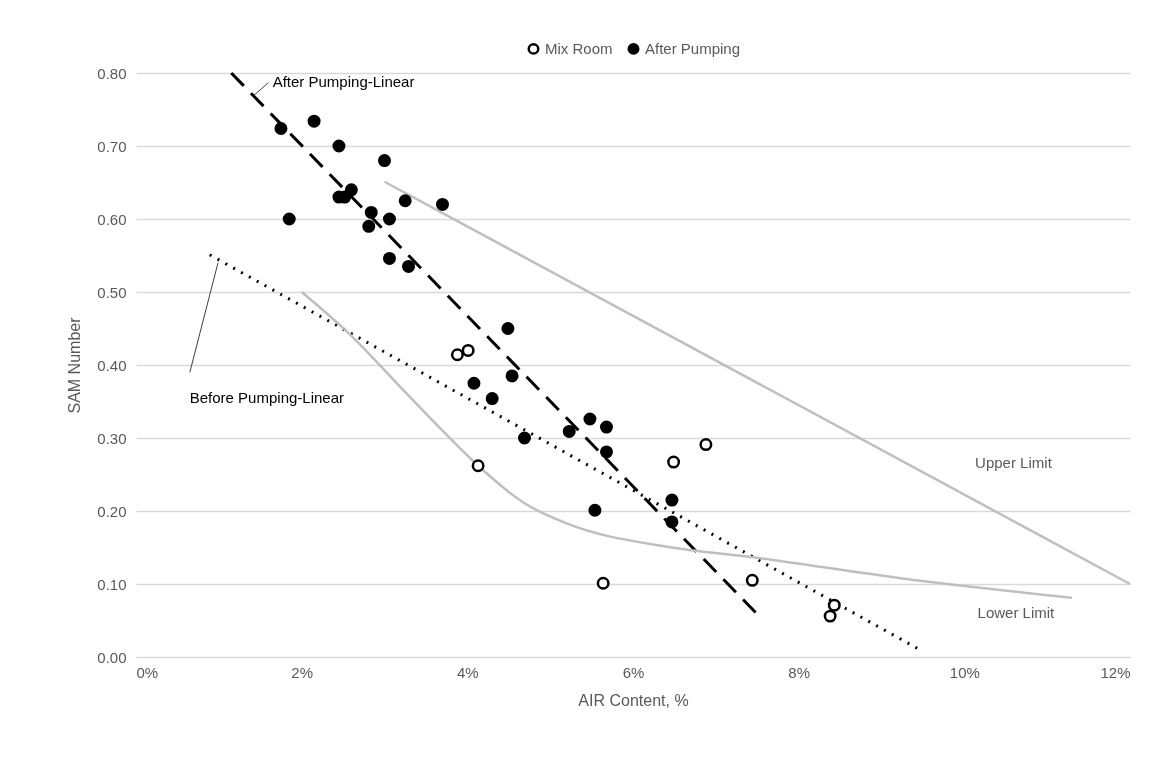 This screenshot has width=1159, height=778. I want to click on series-label: Lower Limit, so click(1016, 613).